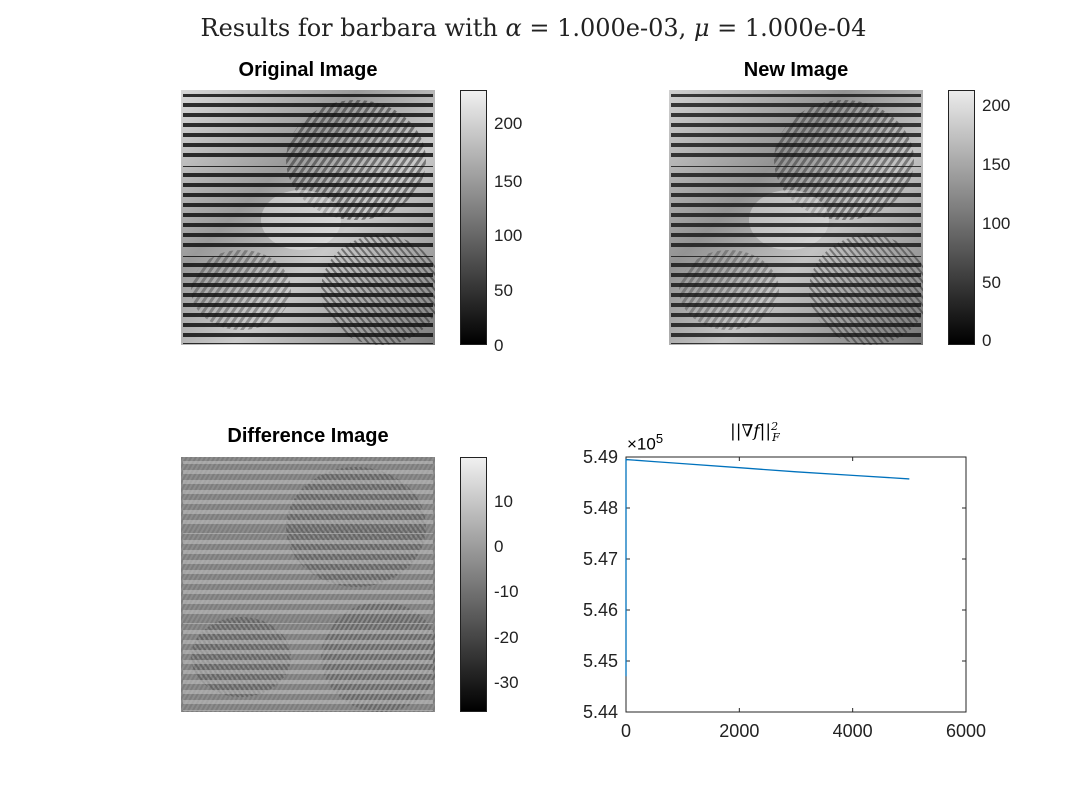  What do you see at coordinates (996, 105) in the screenshot?
I see `new-colorbar-tick: 200` at bounding box center [996, 105].